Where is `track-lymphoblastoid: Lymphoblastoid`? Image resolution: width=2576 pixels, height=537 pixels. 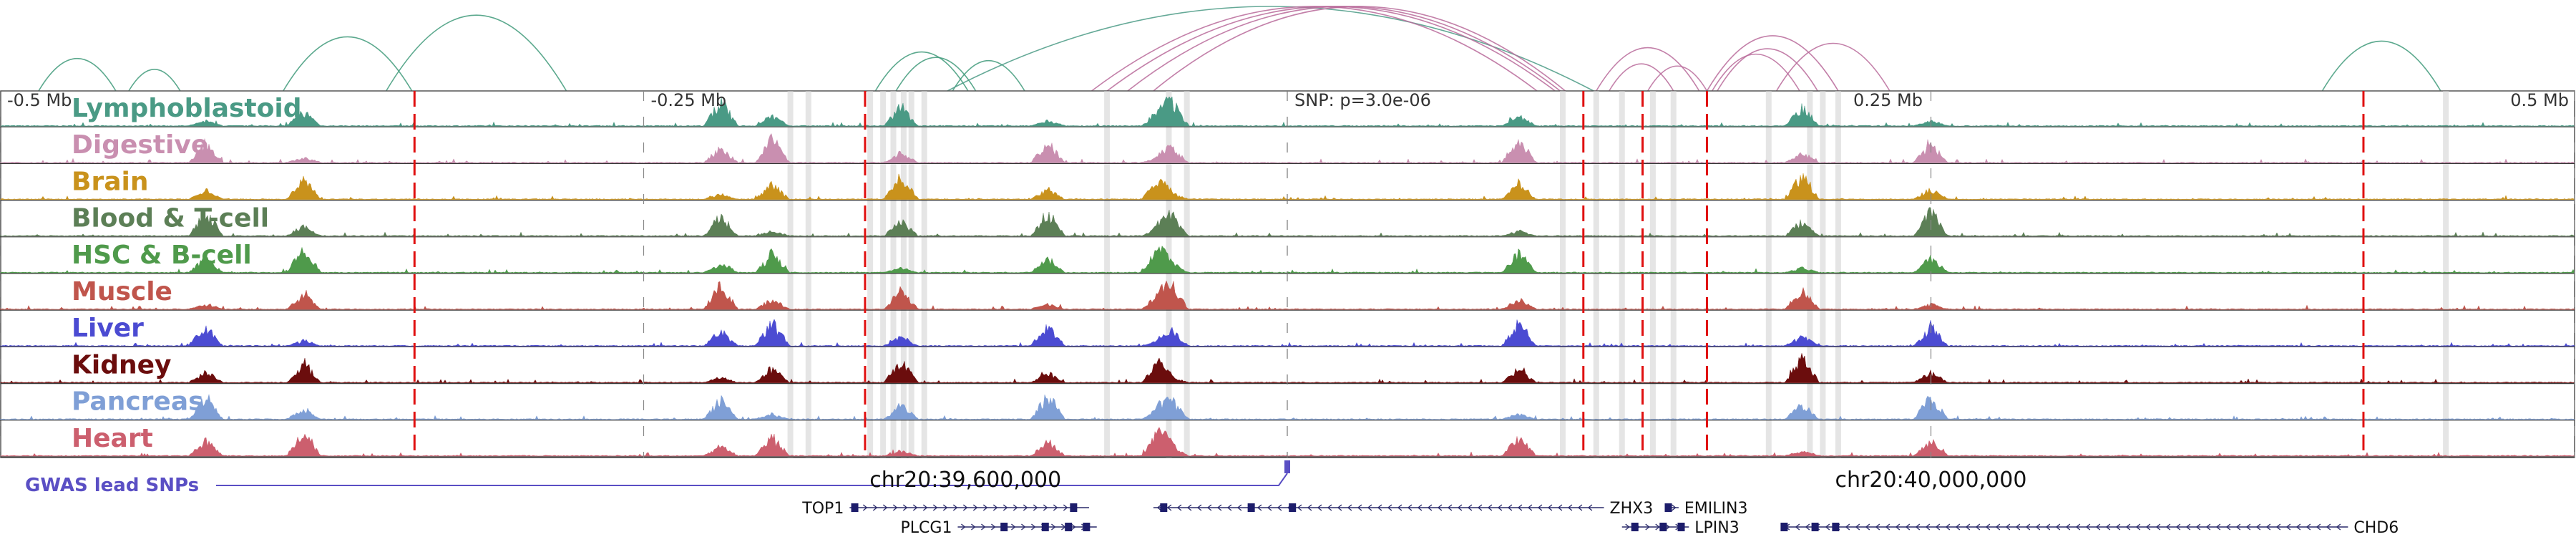 track-lymphoblastoid: Lymphoblastoid is located at coordinates (1287, 110).